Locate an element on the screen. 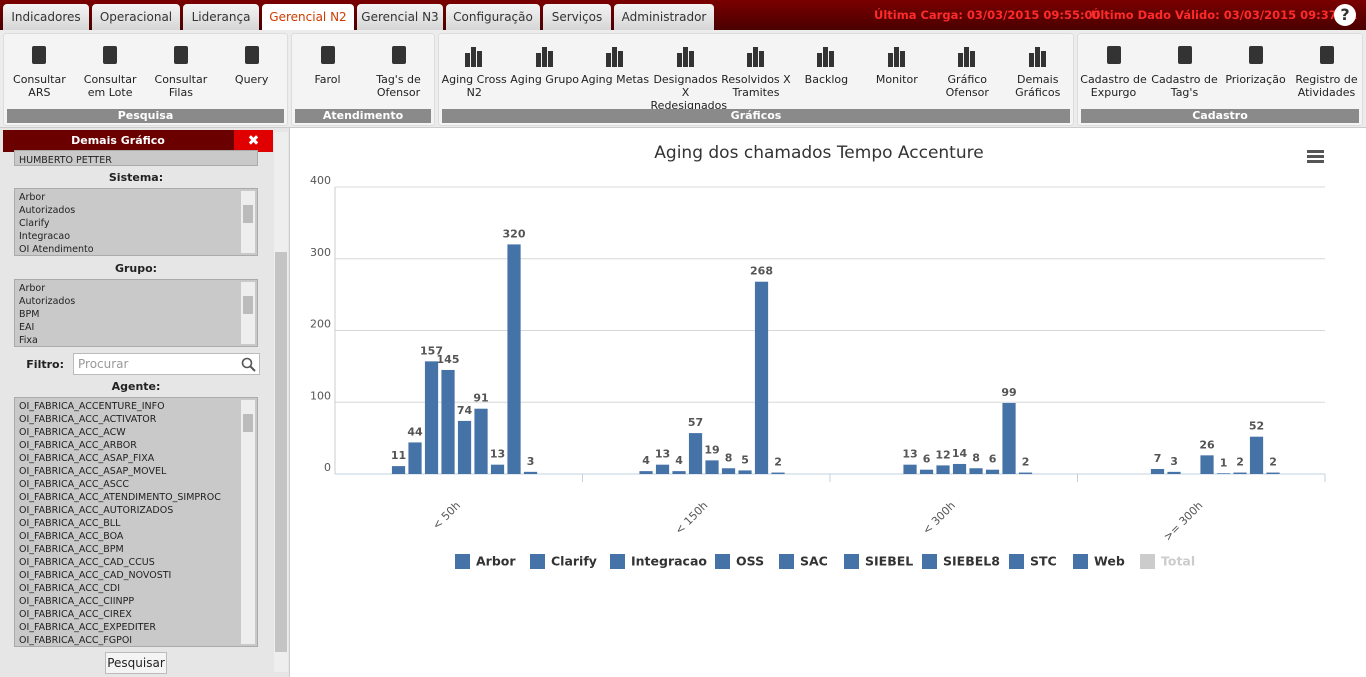 Image resolution: width=1366 pixels, height=677 pixels. toolbar-label: Resolvidos X Tramites is located at coordinates (756, 86).